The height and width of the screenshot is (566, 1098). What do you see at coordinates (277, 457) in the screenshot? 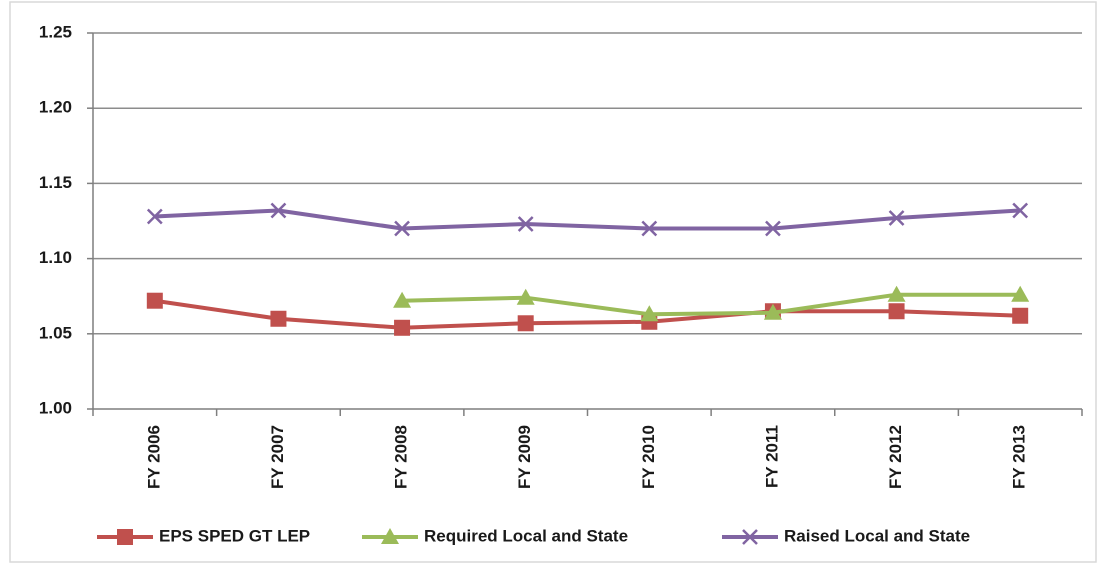
I see `x-tick-label: FY 2007` at bounding box center [277, 457].